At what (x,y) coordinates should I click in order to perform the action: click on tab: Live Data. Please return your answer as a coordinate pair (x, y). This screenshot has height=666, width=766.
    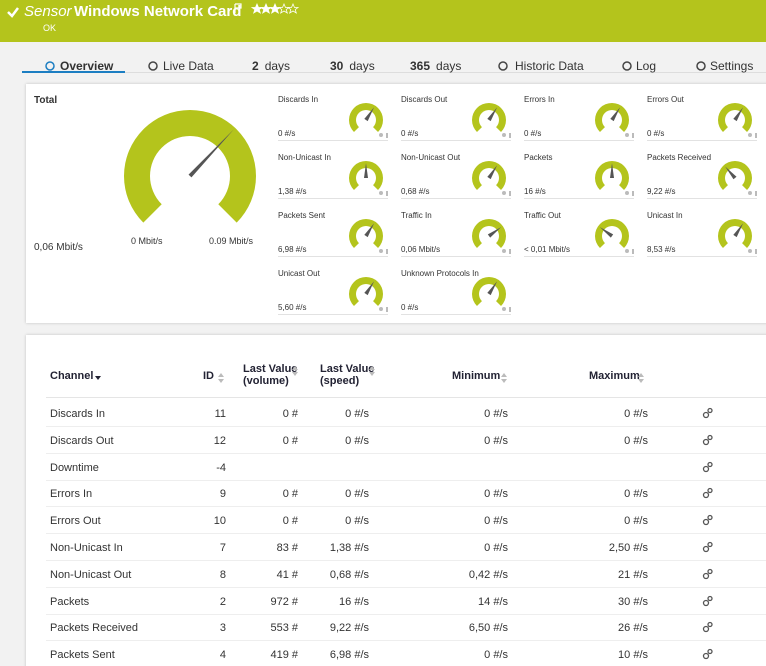
    Looking at the image, I should click on (188, 66).